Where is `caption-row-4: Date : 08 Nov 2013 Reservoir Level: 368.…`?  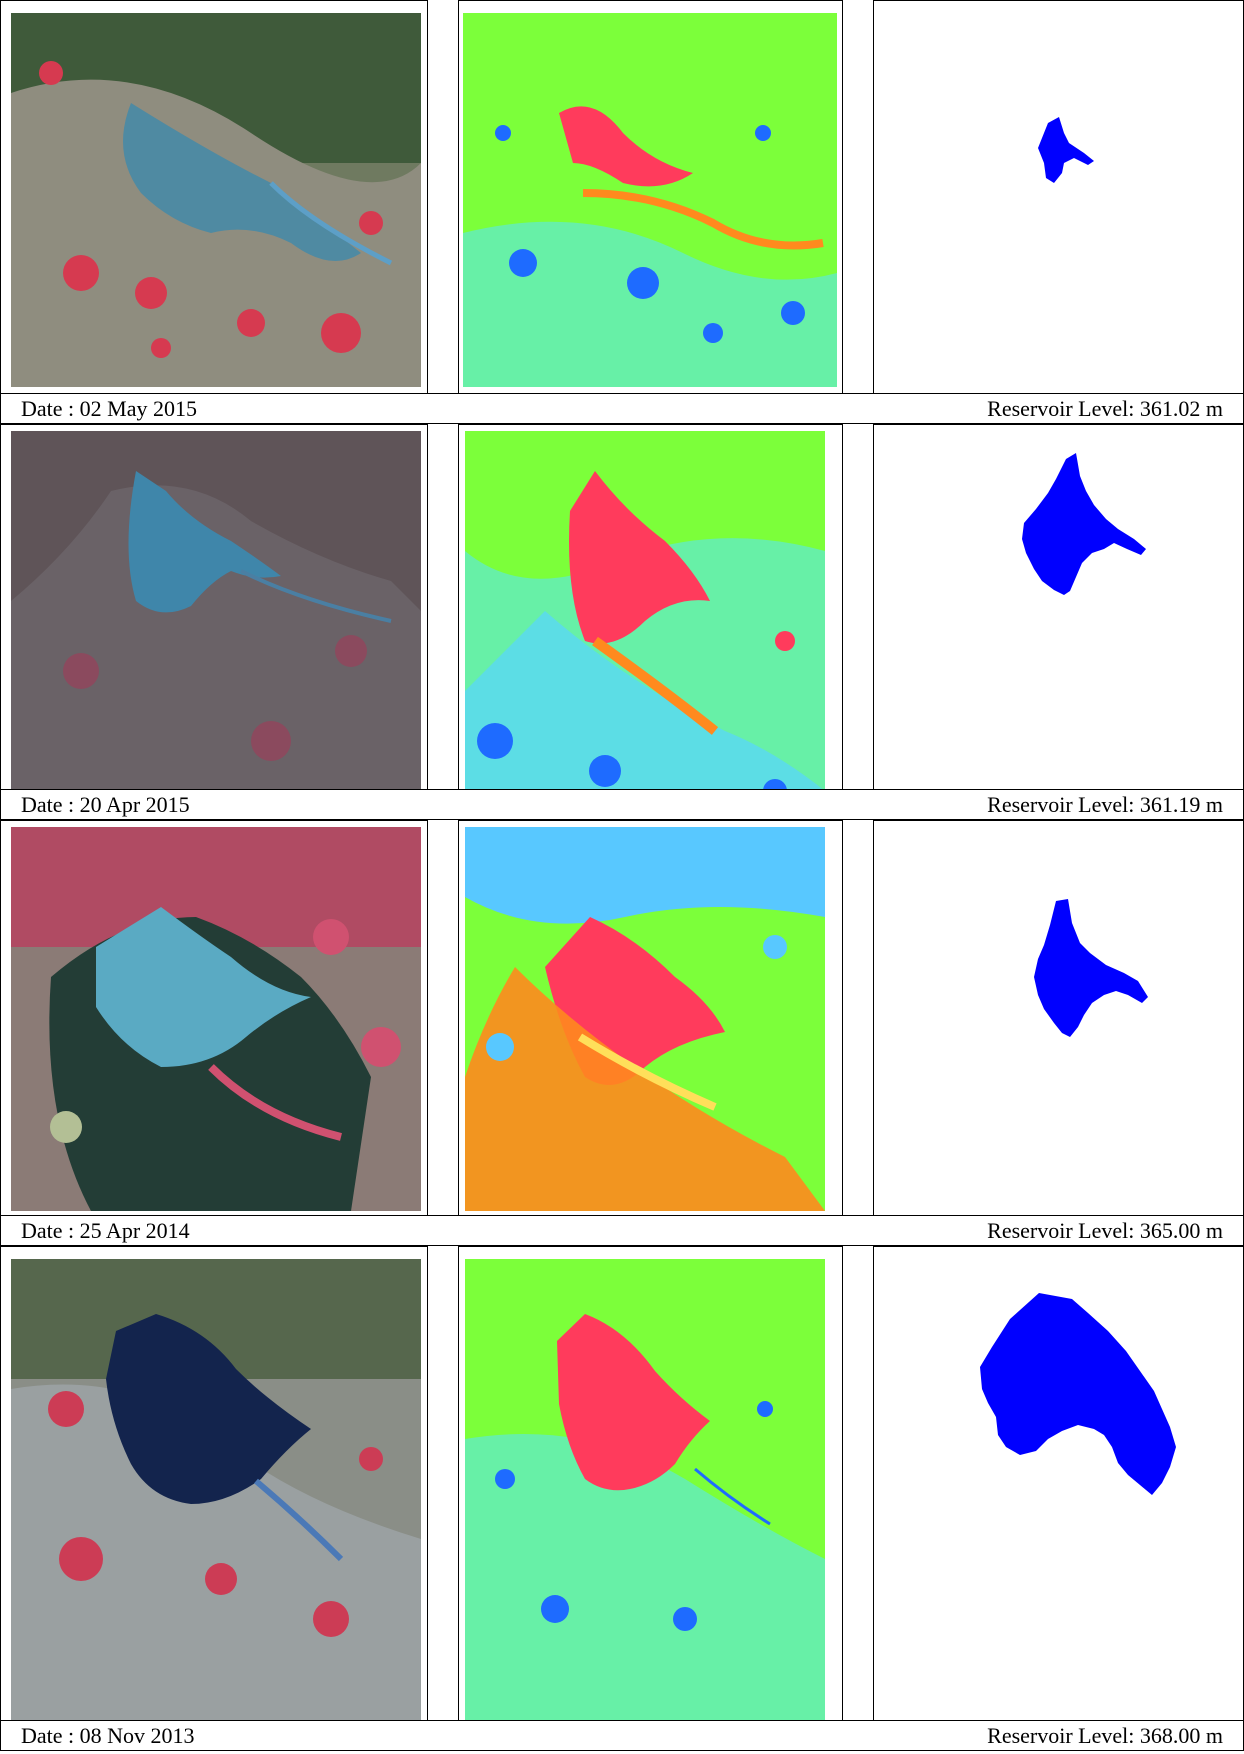
caption-row-4: Date : 08 Nov 2013 Reservoir Level: 368.… is located at coordinates (622, 1735).